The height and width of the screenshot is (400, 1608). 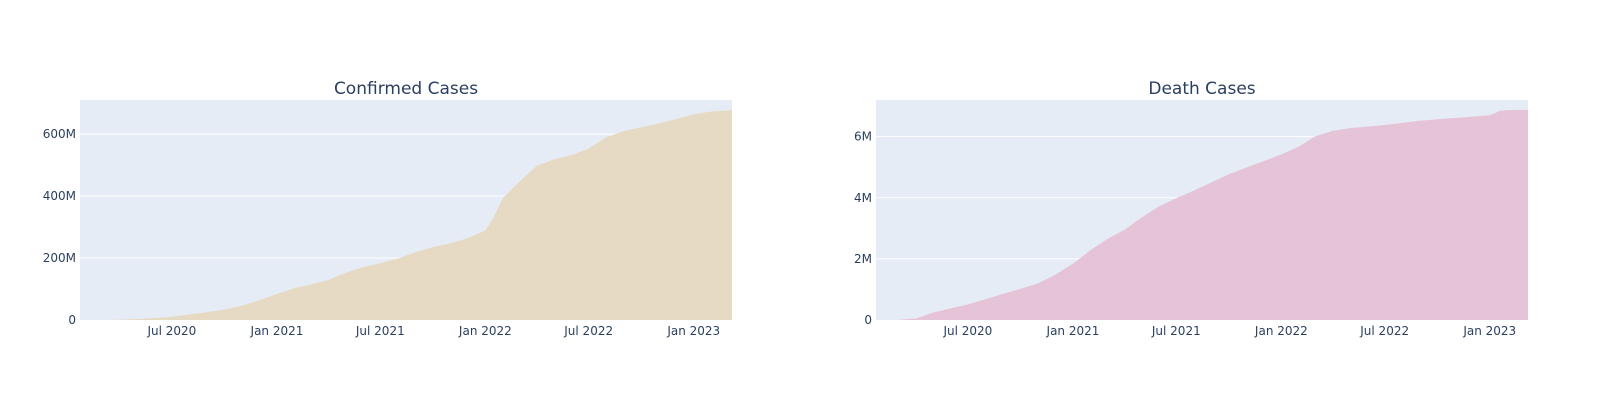 I want to click on y-axis-ticks: 0 2M 4M 6M, so click(x=863, y=228).